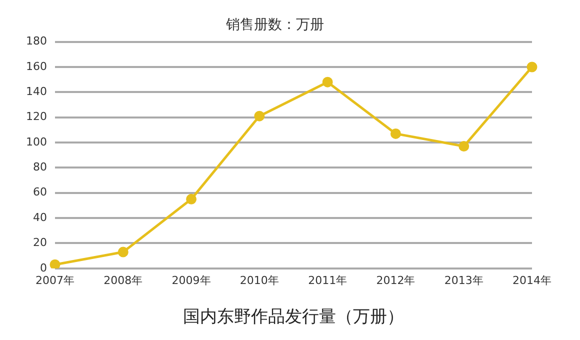 This screenshot has width=580, height=340. What do you see at coordinates (39, 167) in the screenshot?
I see `y-tick-label: 80` at bounding box center [39, 167].